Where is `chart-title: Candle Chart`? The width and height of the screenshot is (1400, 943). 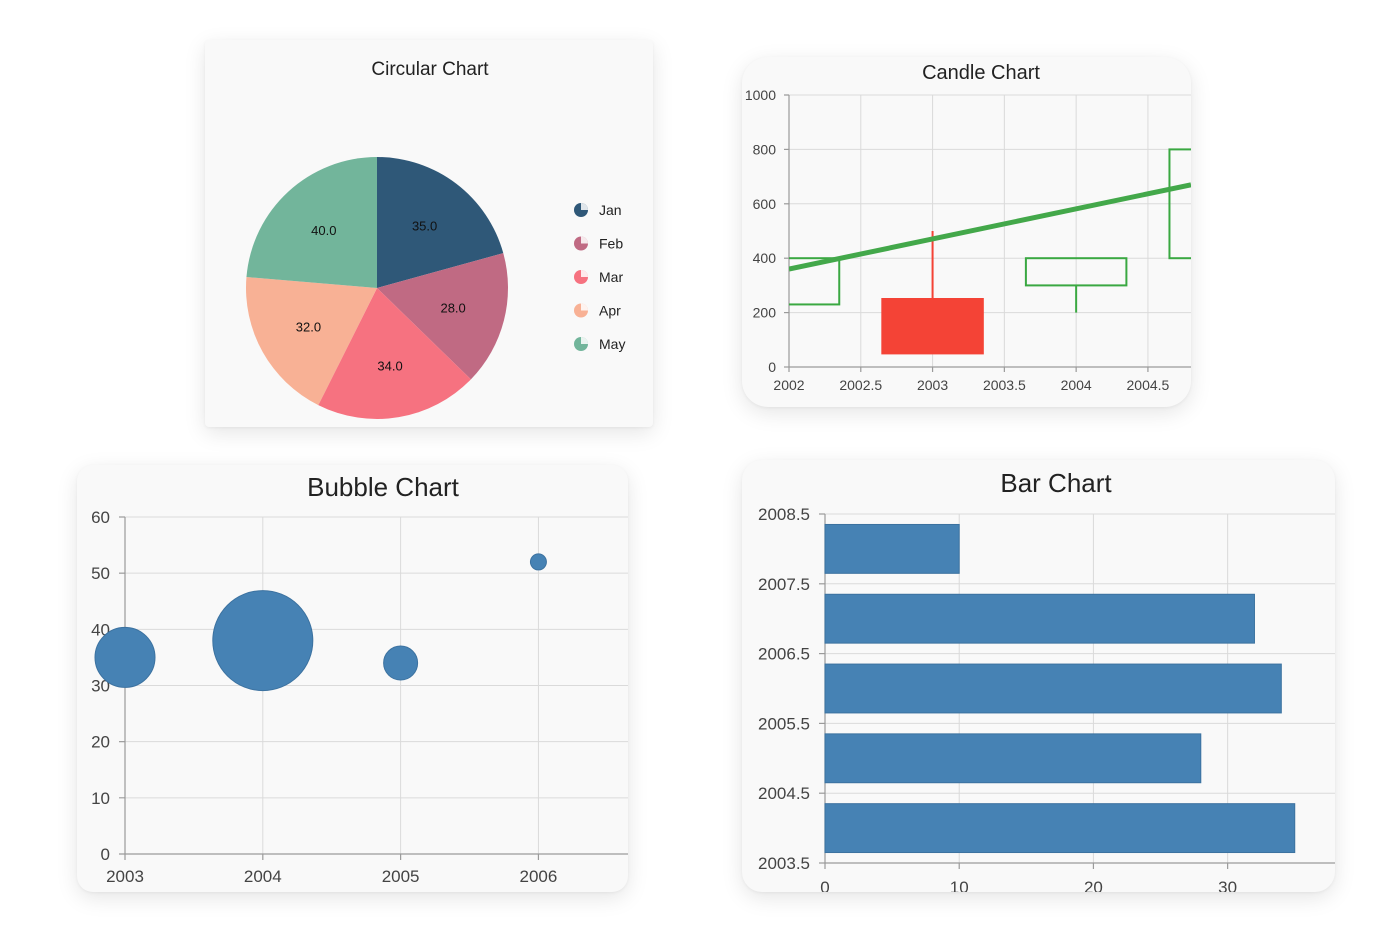 chart-title: Candle Chart is located at coordinates (981, 73).